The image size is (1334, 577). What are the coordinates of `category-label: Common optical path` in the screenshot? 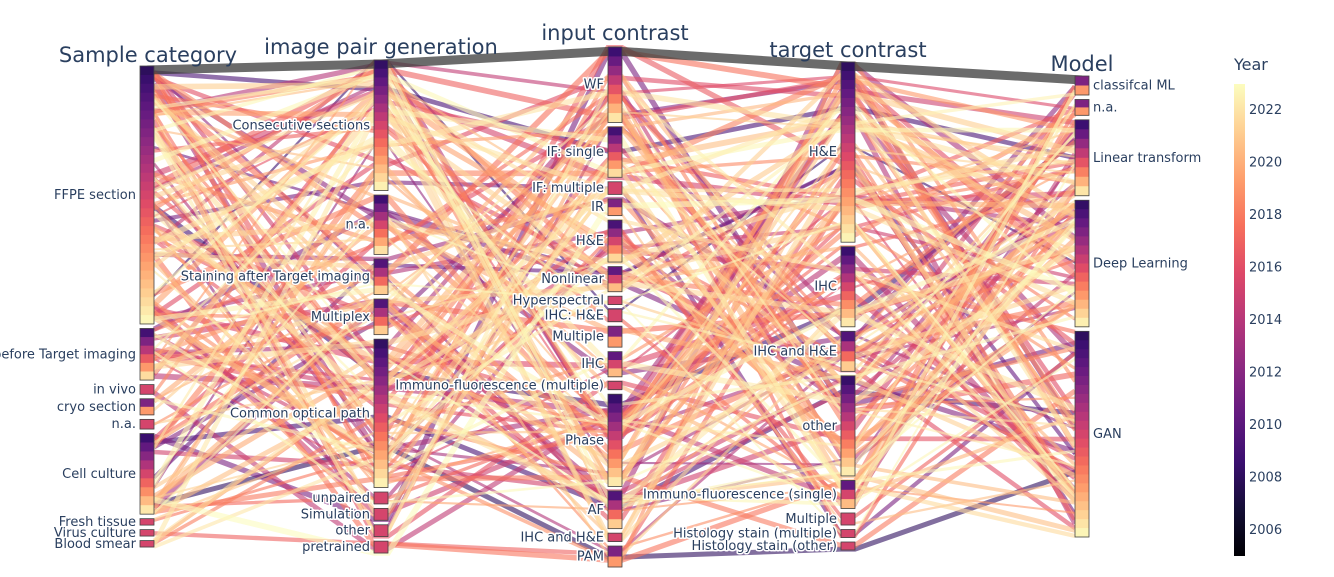 It's located at (300, 413).